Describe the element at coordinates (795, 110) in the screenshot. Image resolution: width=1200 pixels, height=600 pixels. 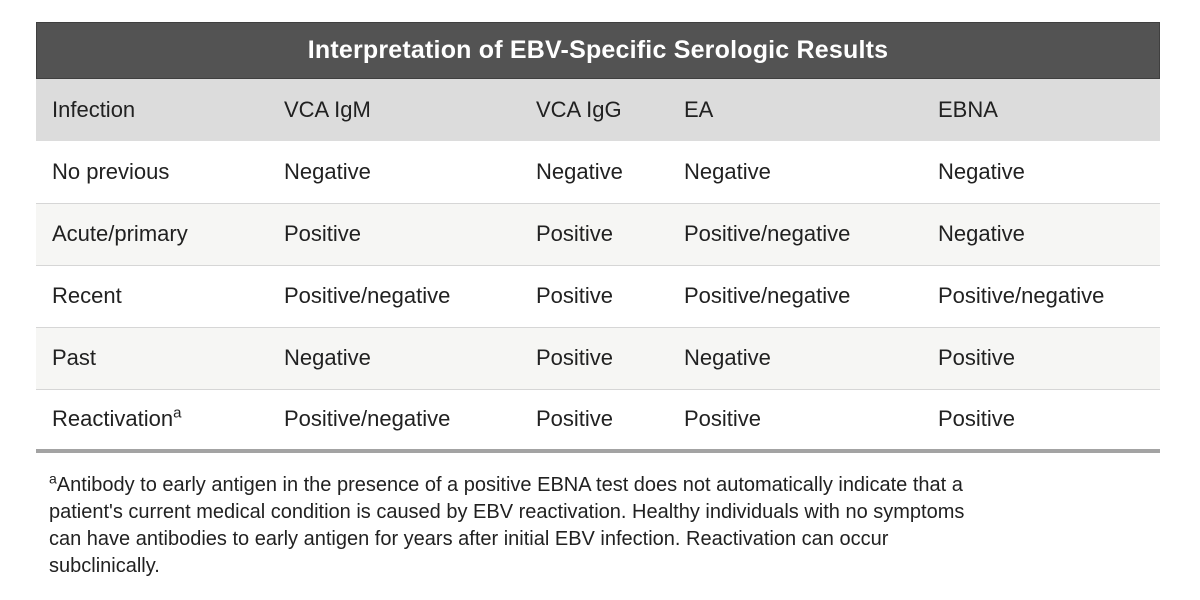
I see `col-header-ea: EA` at that location.